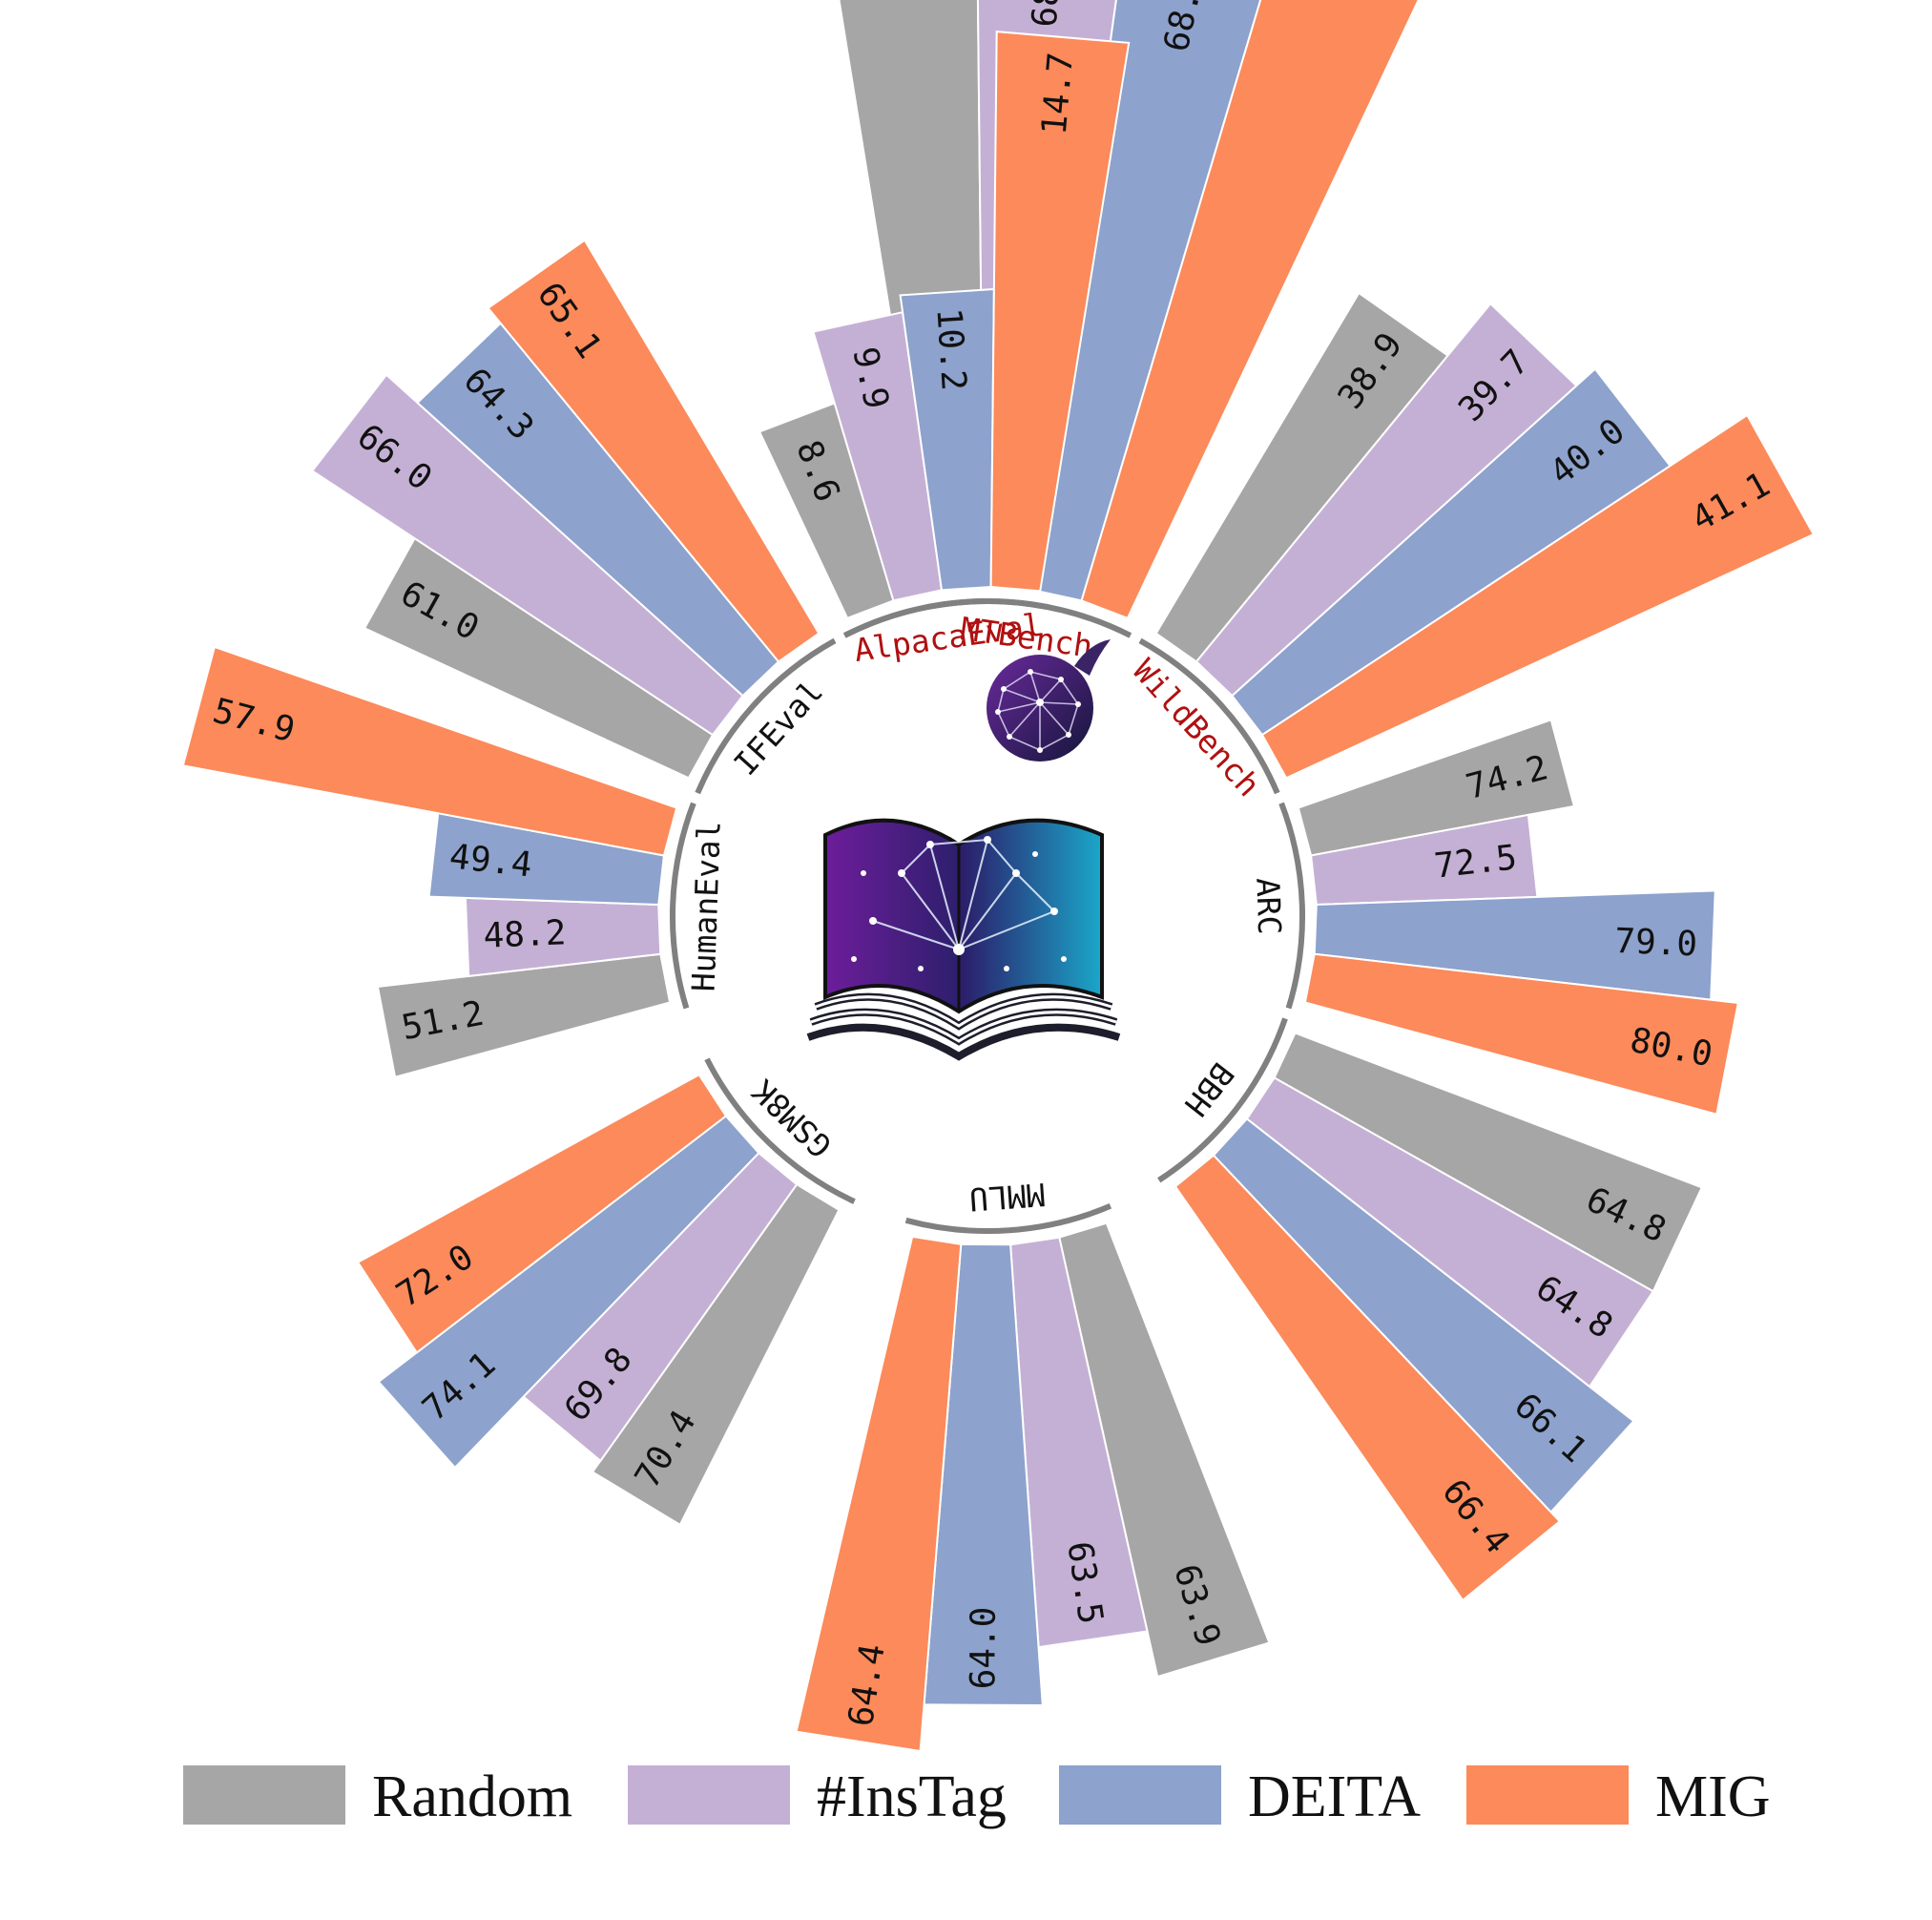  Describe the element at coordinates (1436, 788) in the screenshot. I see `bar-arc-random` at that location.